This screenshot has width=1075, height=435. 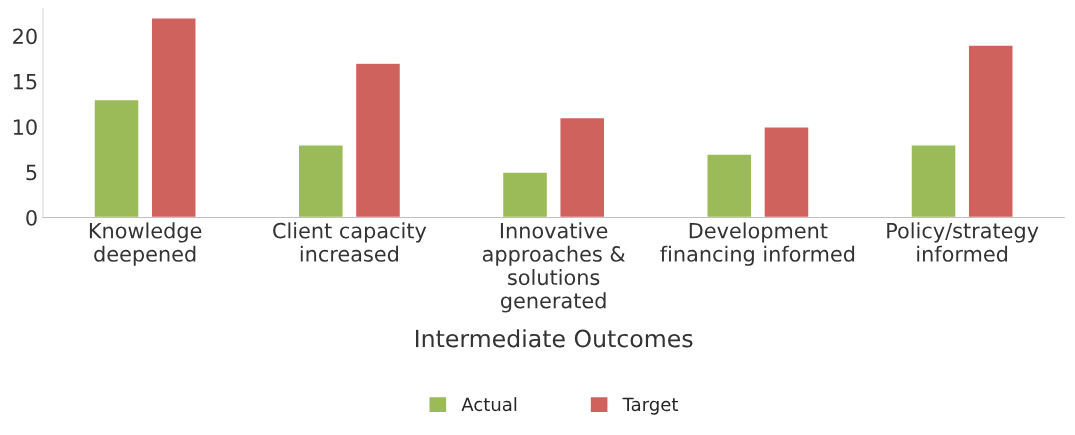 What do you see at coordinates (553, 267) in the screenshot?
I see `x-tick-label: Innovative approaches & solutions generated` at bounding box center [553, 267].